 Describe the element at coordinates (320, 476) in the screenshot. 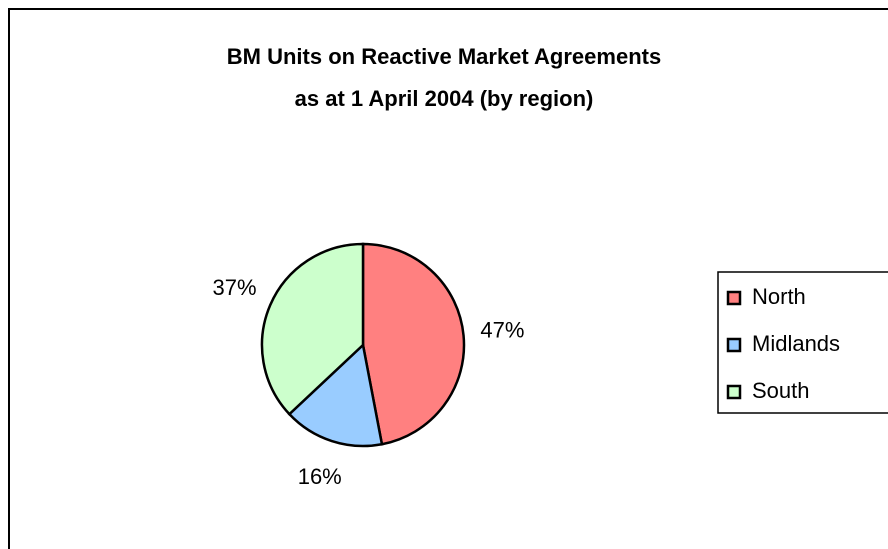

I see `data-label: 16%` at that location.